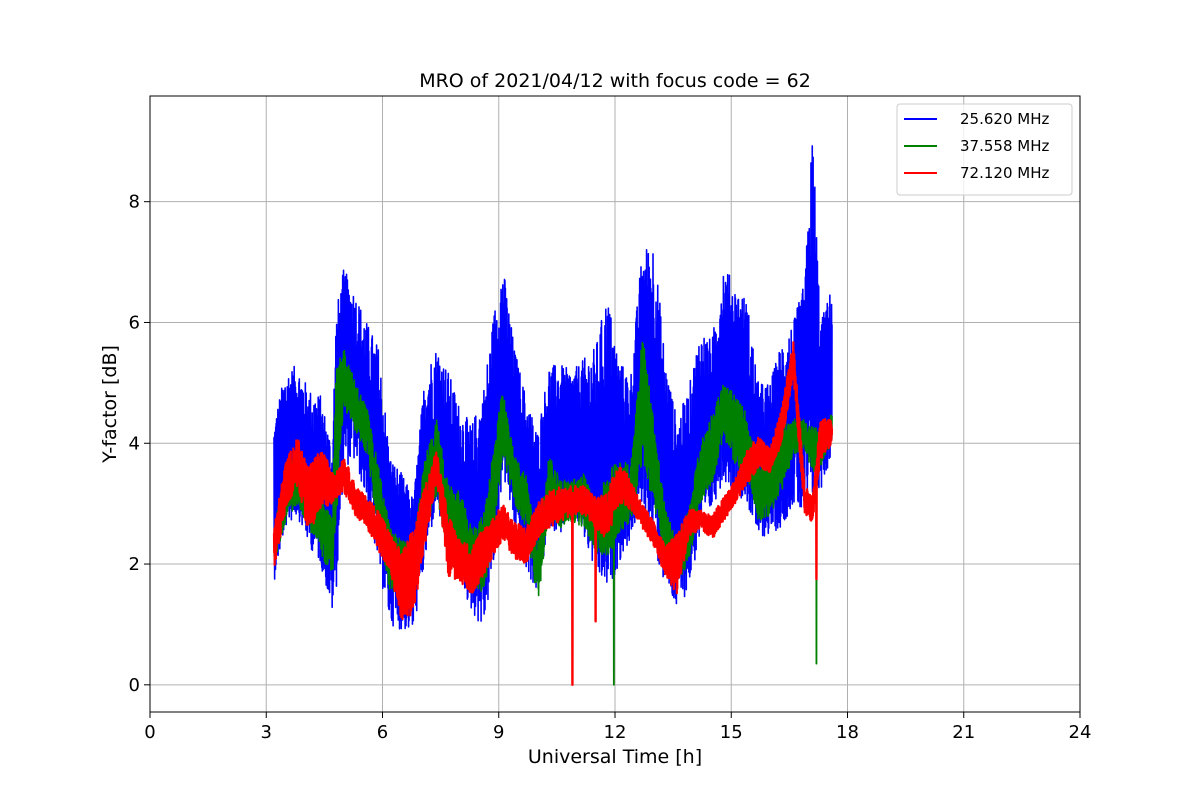  Describe the element at coordinates (110, 404) in the screenshot. I see `y-axis-label: Y-factor [dB]` at that location.